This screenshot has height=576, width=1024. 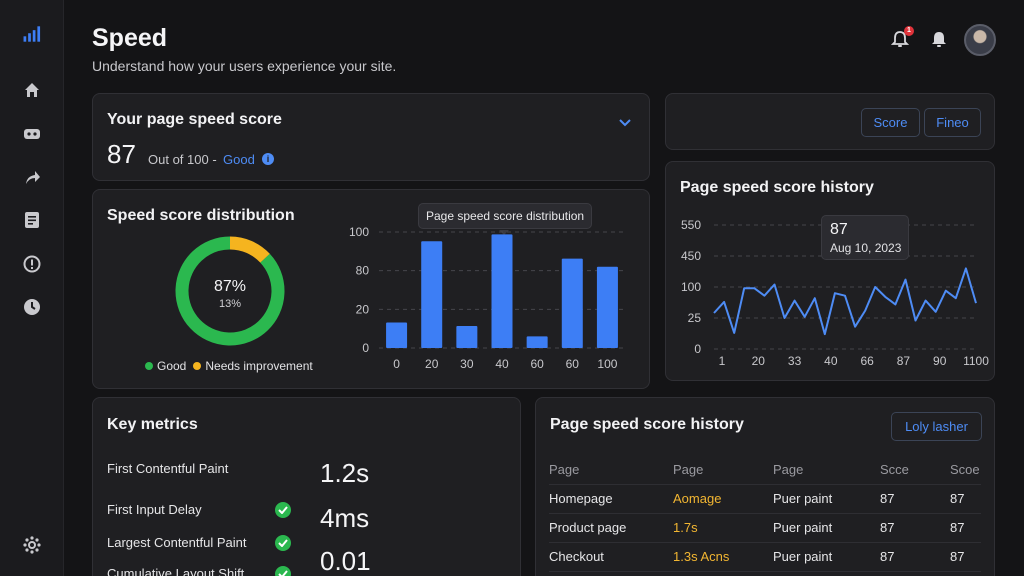 I want to click on metric-value: 4ms, so click(x=345, y=518).